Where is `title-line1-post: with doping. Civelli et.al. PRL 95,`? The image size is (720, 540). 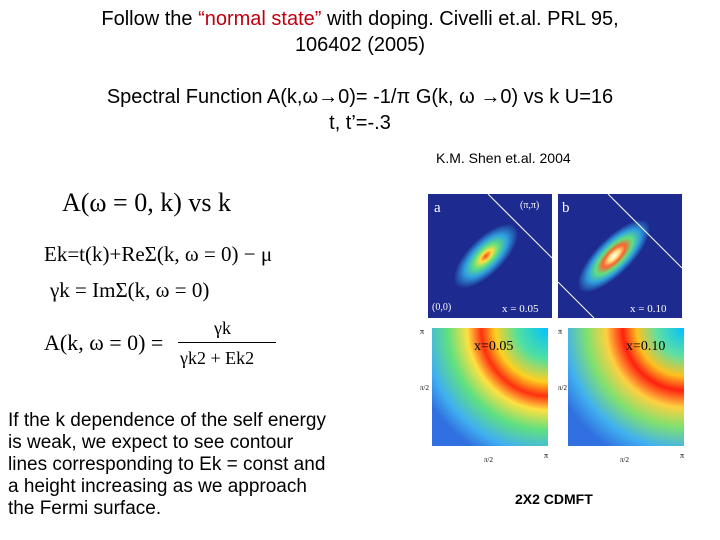 title-line1-post: with doping. Civelli et.al. PRL 95, is located at coordinates (470, 19).